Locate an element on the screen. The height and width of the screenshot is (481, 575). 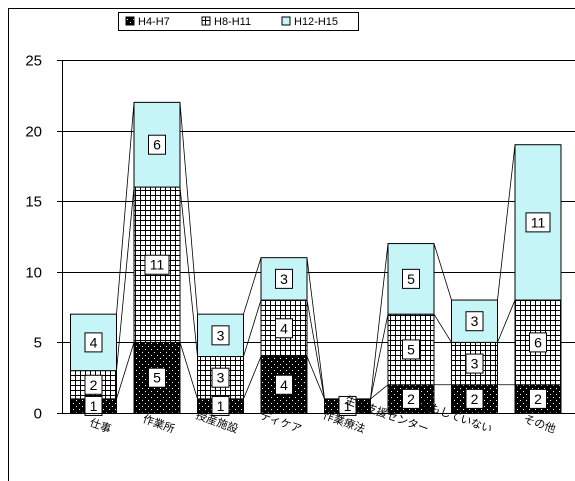
x-category-label: その他 is located at coordinates (539, 424).